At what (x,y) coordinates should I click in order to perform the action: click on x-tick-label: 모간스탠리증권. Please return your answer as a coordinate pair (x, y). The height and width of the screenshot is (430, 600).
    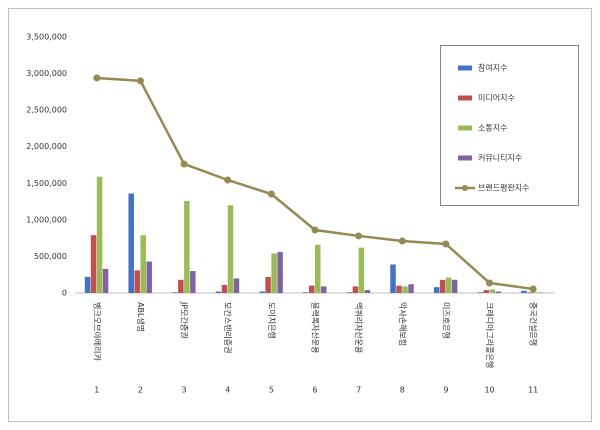
    Looking at the image, I should click on (228, 328).